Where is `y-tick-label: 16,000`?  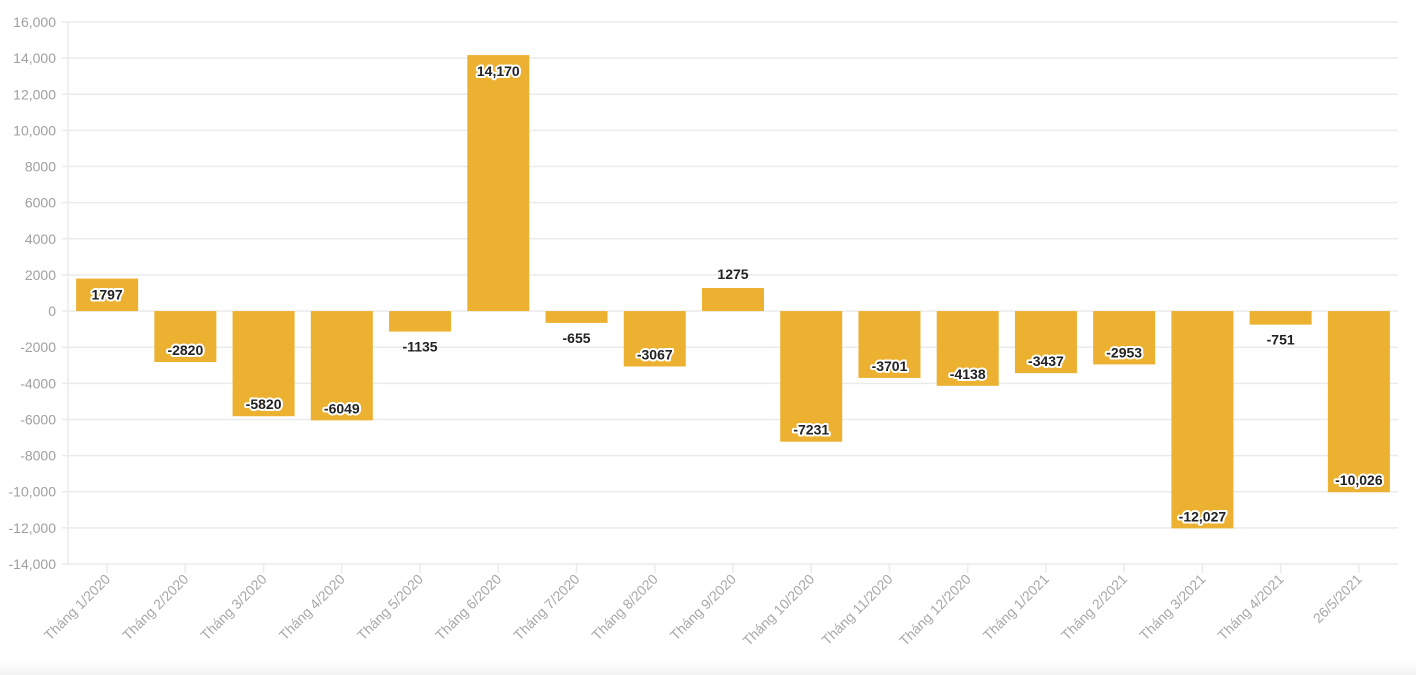 y-tick-label: 16,000 is located at coordinates (34, 22).